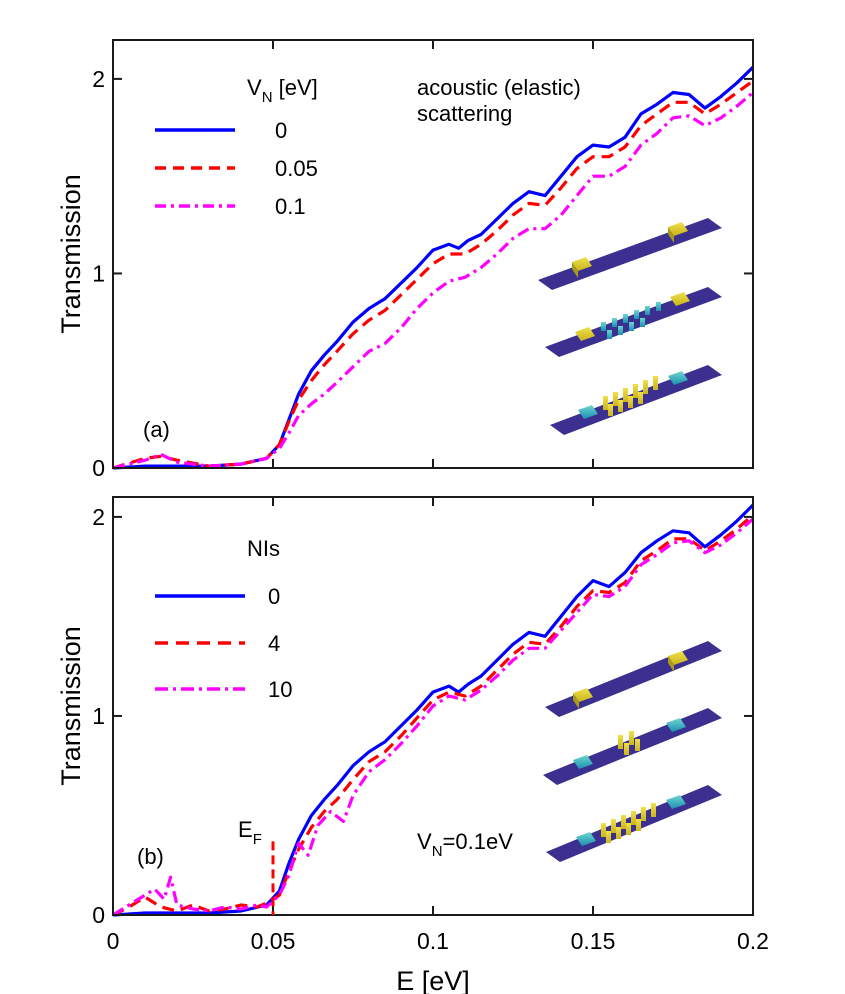 The image size is (845, 994). I want to click on panel-a-legend-label-0: 0, so click(281, 130).